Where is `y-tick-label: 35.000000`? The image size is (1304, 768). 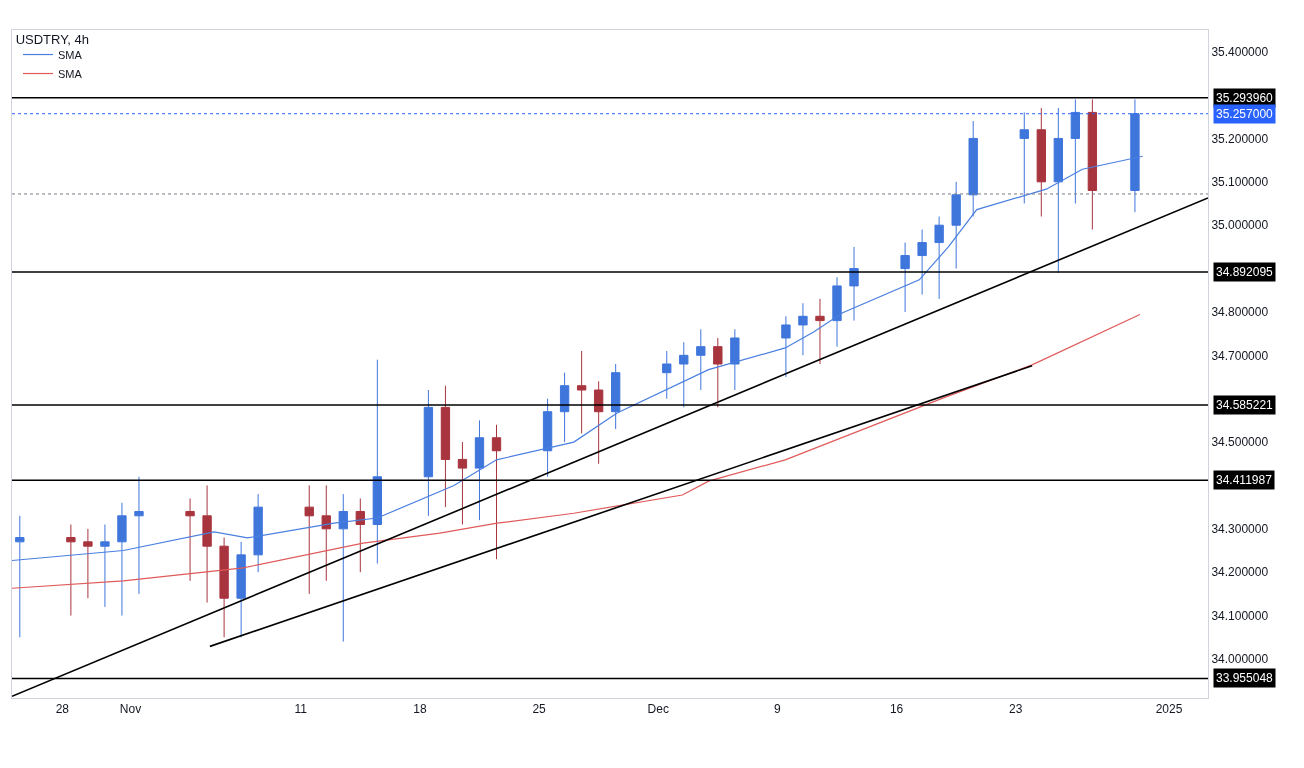 y-tick-label: 35.000000 is located at coordinates (1240, 225).